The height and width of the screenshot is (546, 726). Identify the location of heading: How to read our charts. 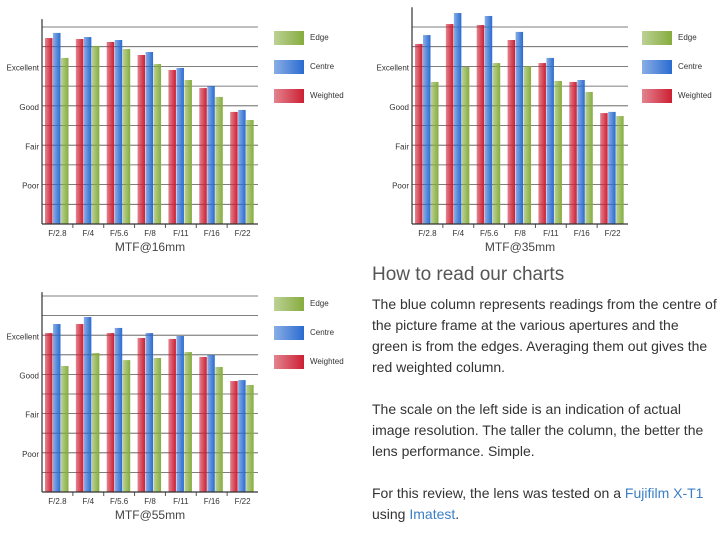
(468, 274).